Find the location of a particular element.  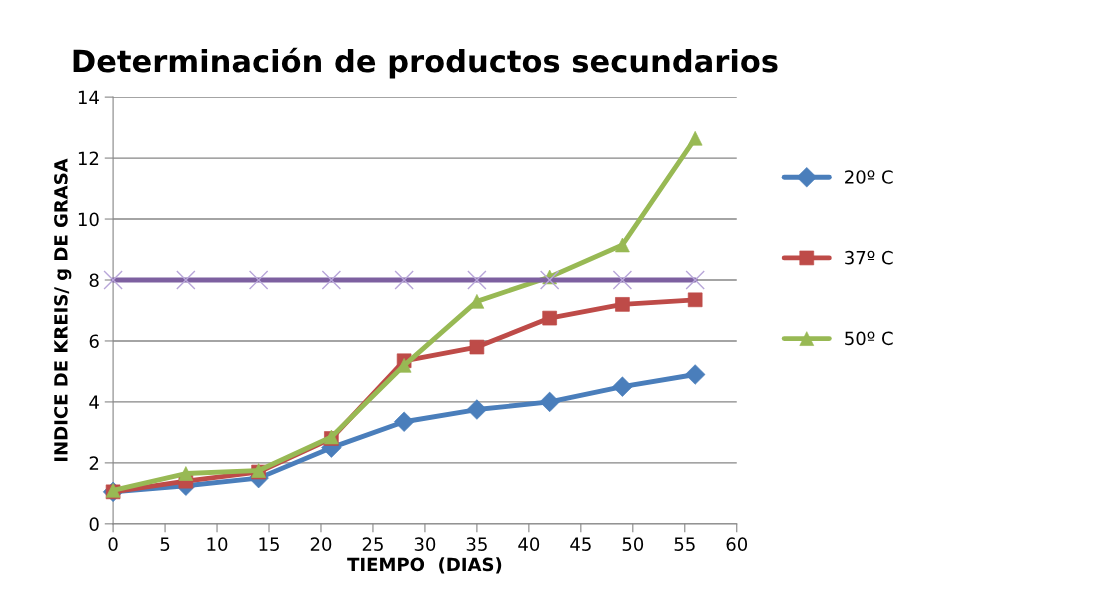

y-axis-title: INDICE DE KREIS/ g DE GRASA is located at coordinates (63, 309).